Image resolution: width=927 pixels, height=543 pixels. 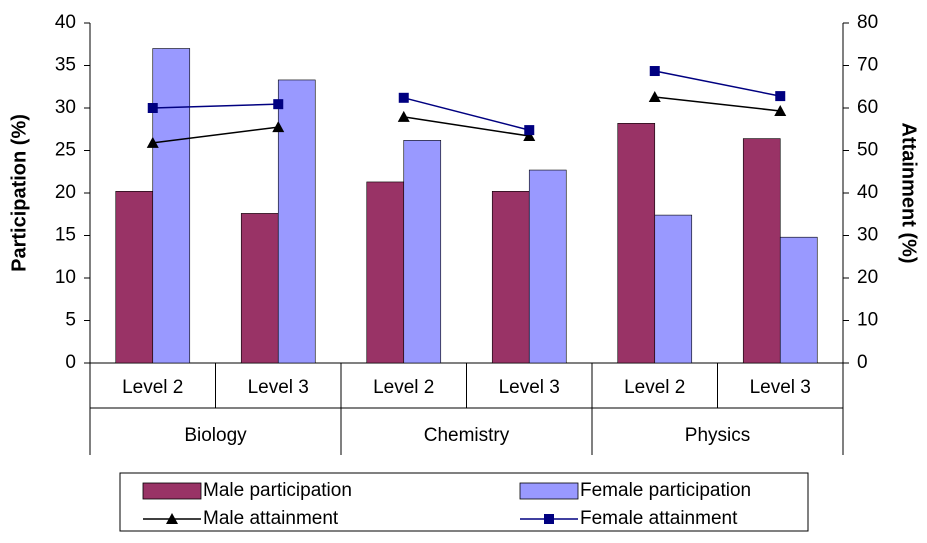 What do you see at coordinates (65, 192) in the screenshot?
I see `y-tick-label: 20` at bounding box center [65, 192].